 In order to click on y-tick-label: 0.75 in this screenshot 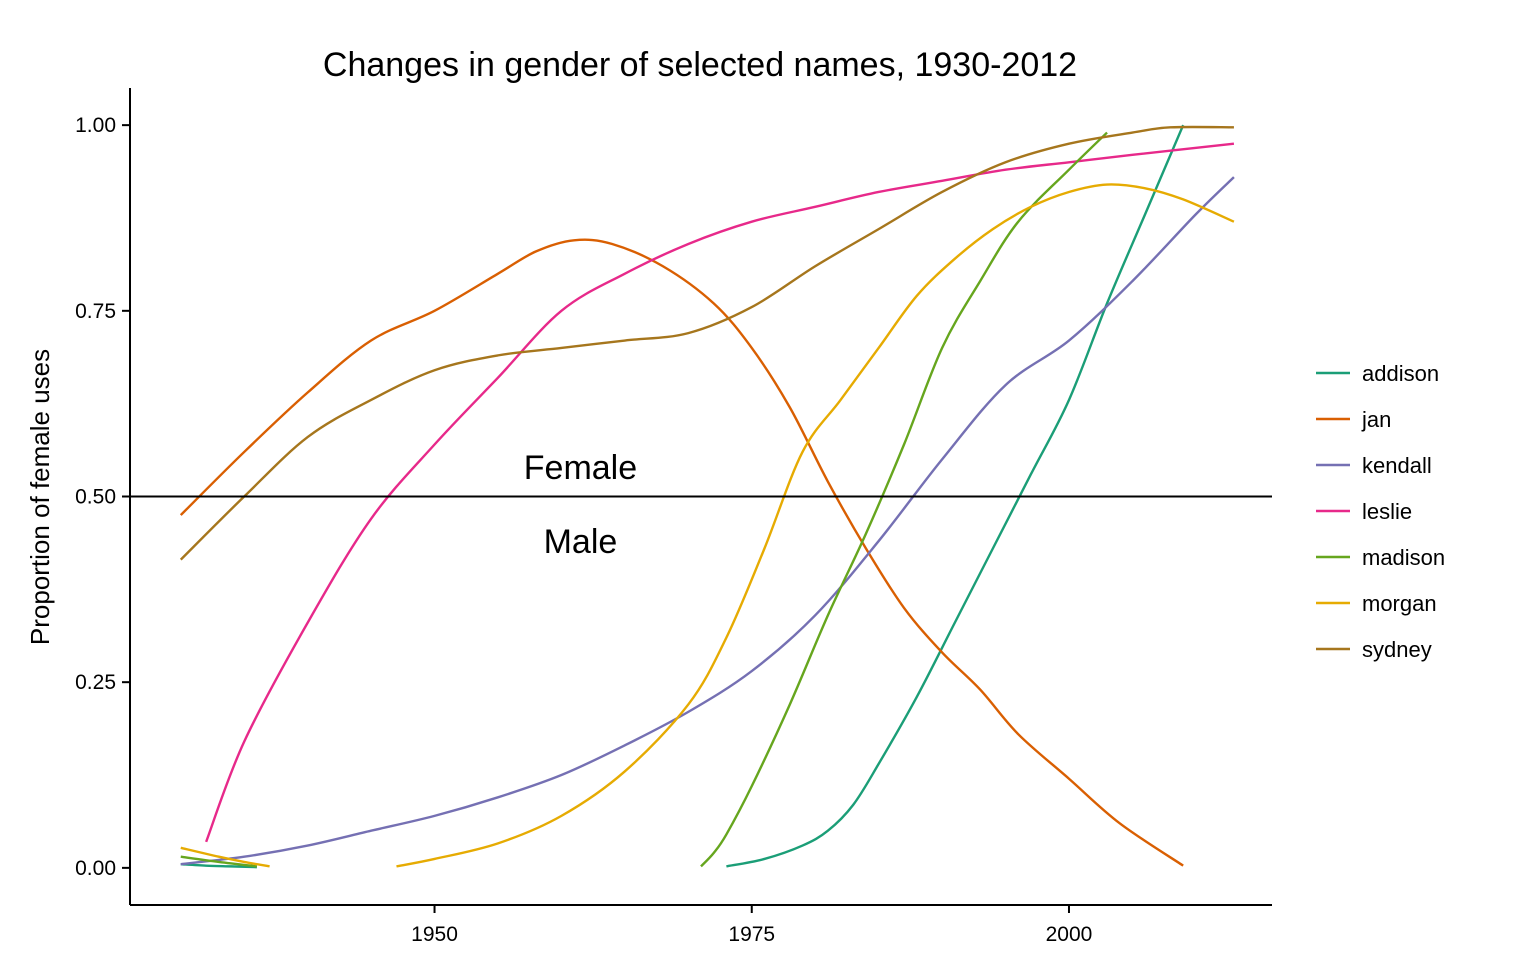, I will do `click(95, 311)`.